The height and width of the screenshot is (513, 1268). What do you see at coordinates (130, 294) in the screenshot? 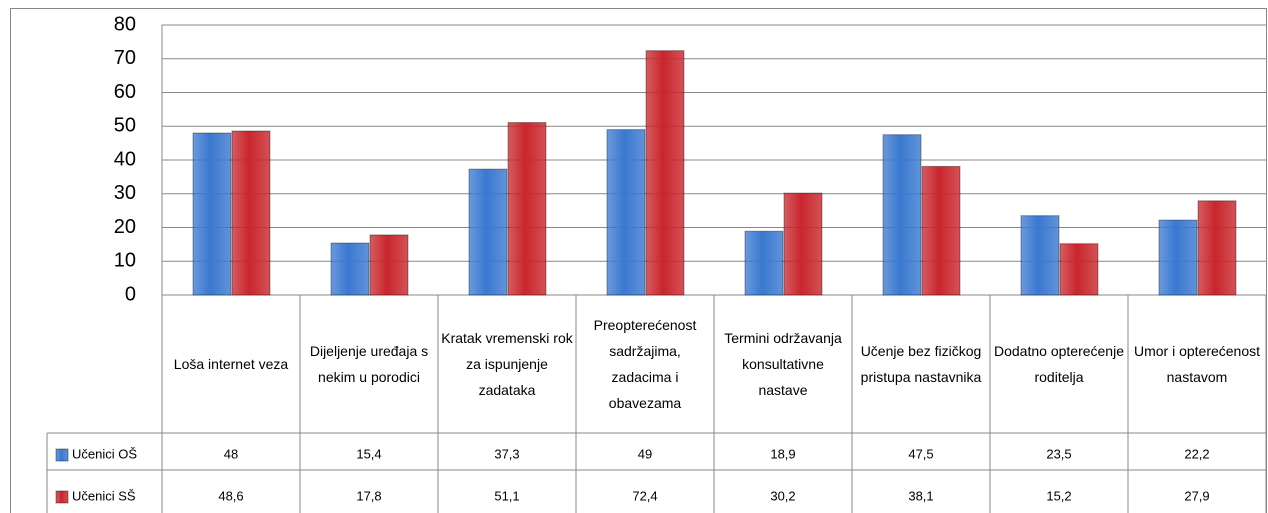
I see `y-tick-label: 0` at bounding box center [130, 294].